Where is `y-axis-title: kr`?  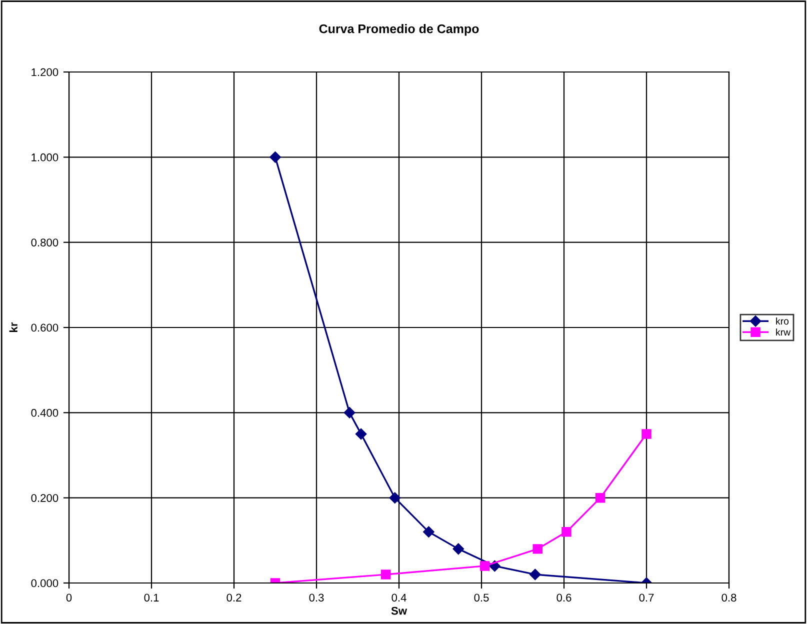
y-axis-title: kr is located at coordinates (13, 327).